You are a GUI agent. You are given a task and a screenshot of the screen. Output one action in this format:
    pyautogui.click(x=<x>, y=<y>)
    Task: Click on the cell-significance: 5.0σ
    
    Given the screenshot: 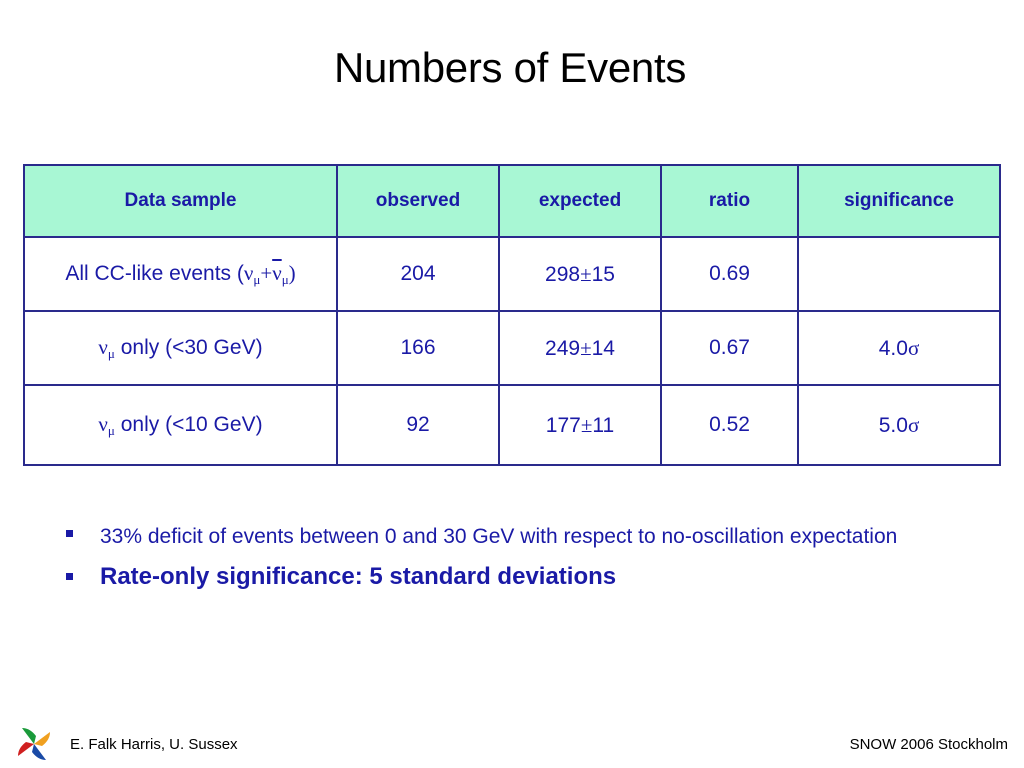 What is the action you would take?
    pyautogui.click(x=899, y=425)
    